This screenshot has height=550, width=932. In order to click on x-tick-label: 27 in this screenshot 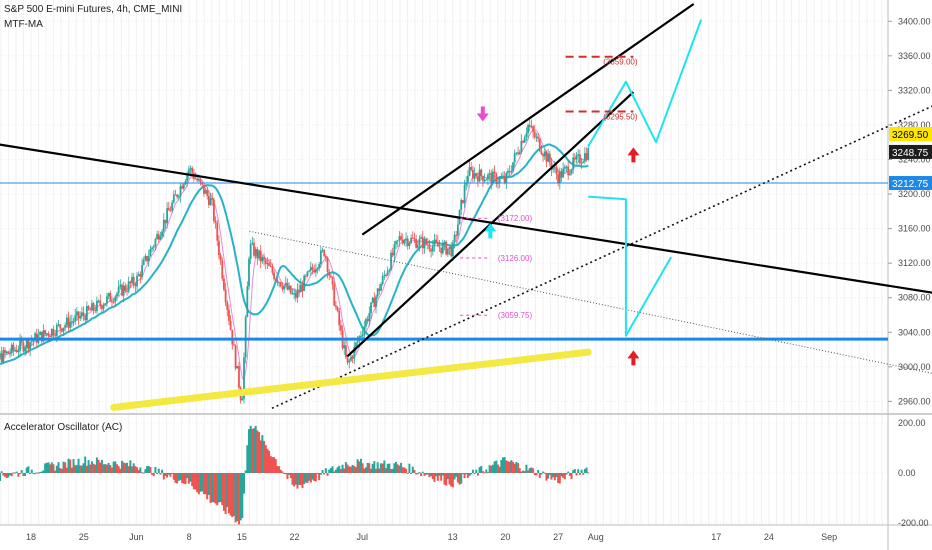, I will do `click(558, 537)`.